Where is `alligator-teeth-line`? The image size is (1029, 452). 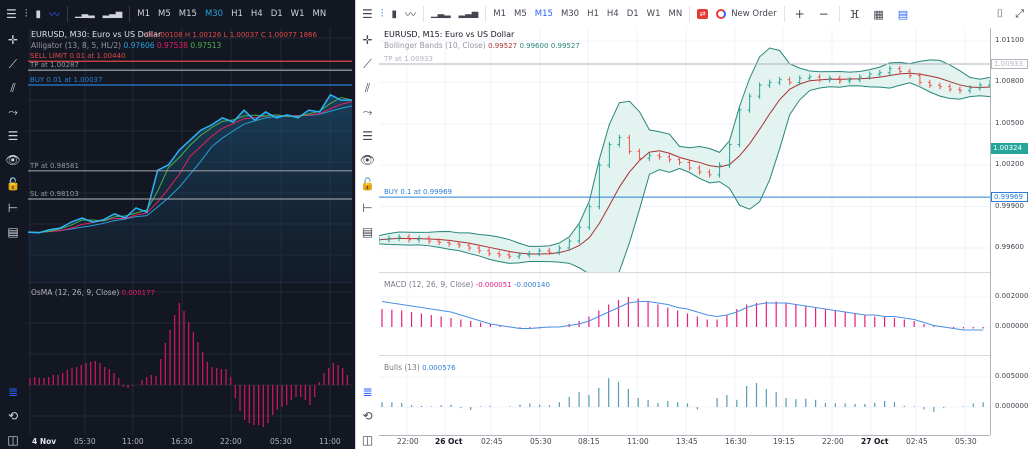 alligator-teeth-line is located at coordinates (190, 167).